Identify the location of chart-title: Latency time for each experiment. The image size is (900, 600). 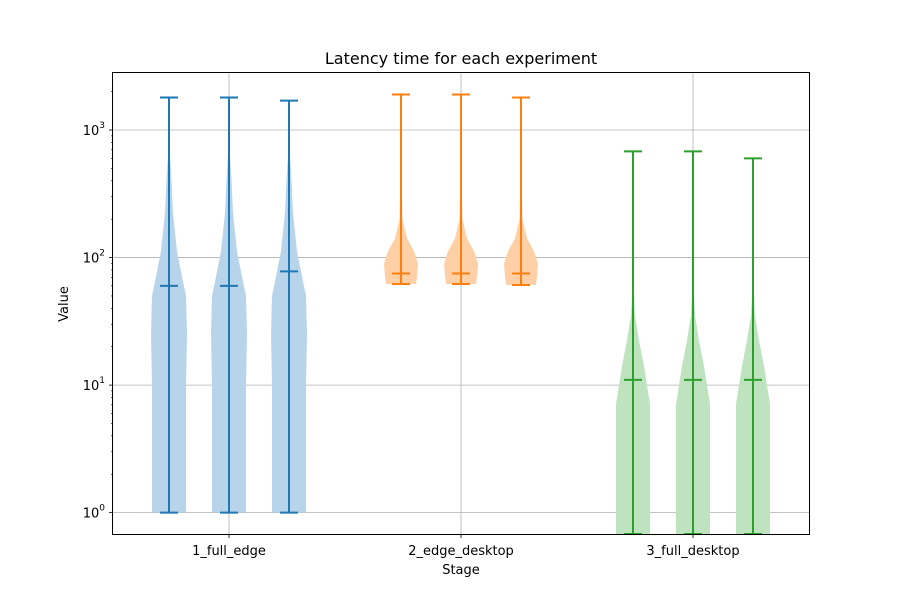
(461, 58).